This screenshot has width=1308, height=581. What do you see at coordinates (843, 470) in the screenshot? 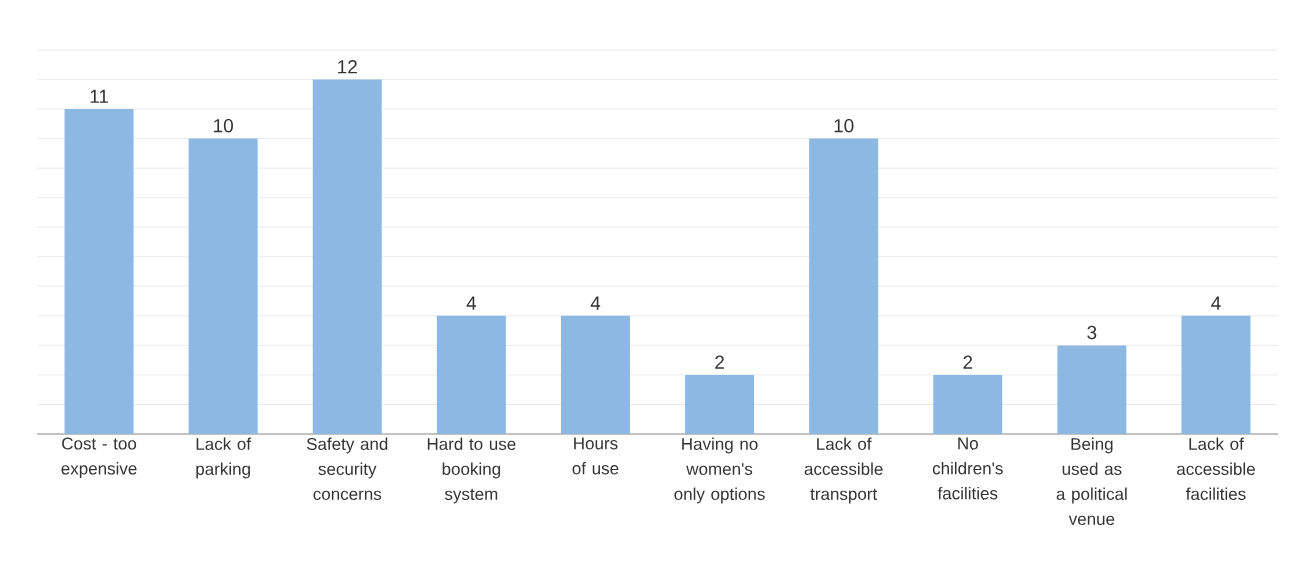
I see `x-tick-label: Lack of accessible transport` at bounding box center [843, 470].